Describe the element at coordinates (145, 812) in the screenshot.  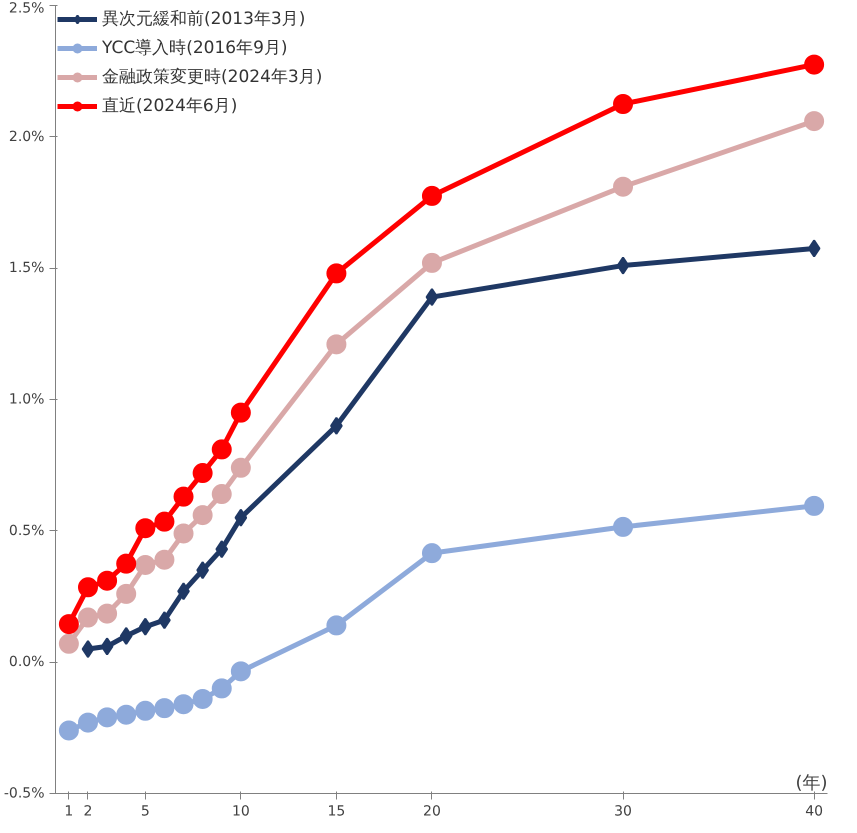
I see `x-tick-label: 5` at that location.